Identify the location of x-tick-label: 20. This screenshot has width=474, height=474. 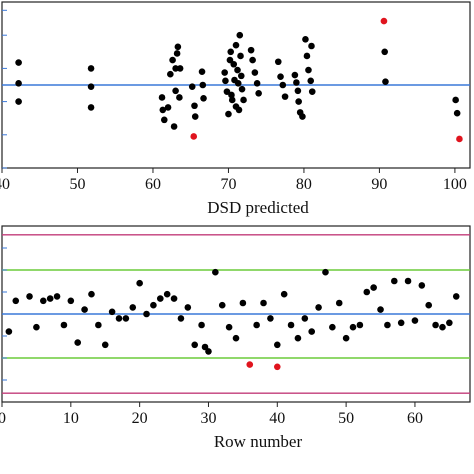
(140, 418).